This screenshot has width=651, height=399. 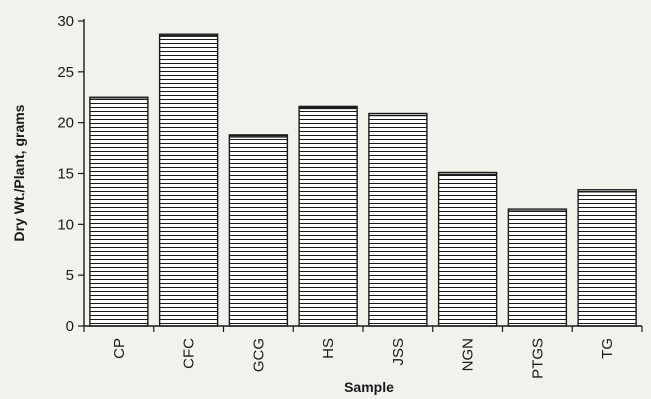 What do you see at coordinates (65, 21) in the screenshot?
I see `y-tick-label: 30` at bounding box center [65, 21].